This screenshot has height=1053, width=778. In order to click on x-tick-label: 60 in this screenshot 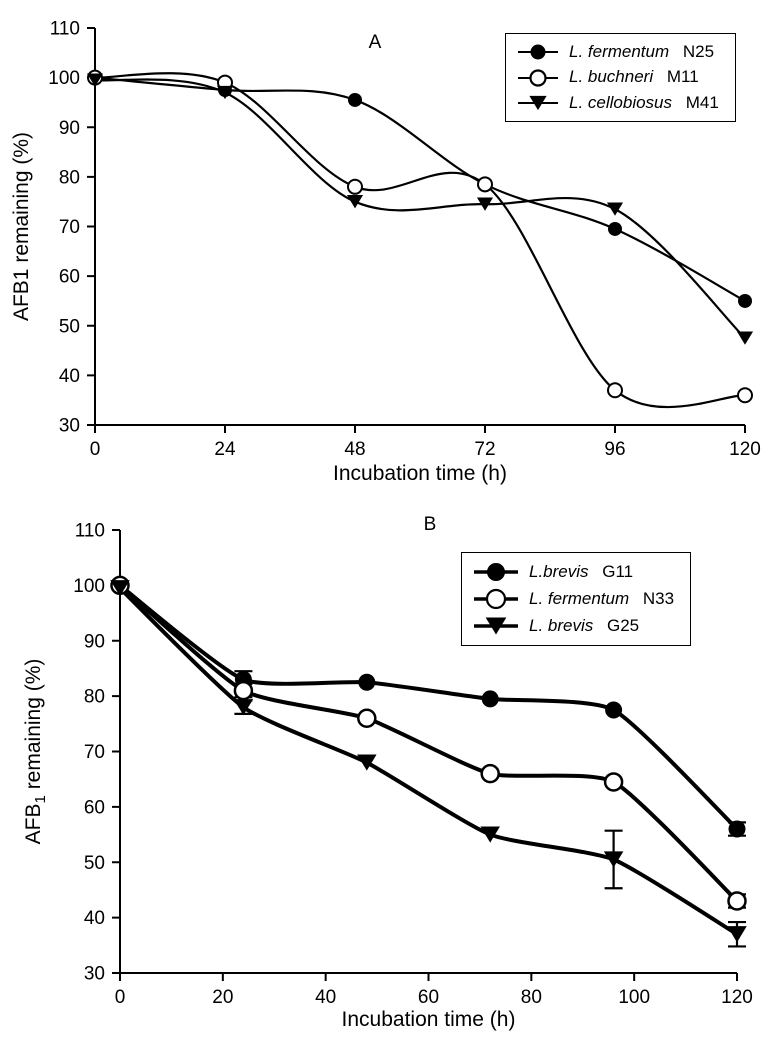, I will do `click(428, 997)`.